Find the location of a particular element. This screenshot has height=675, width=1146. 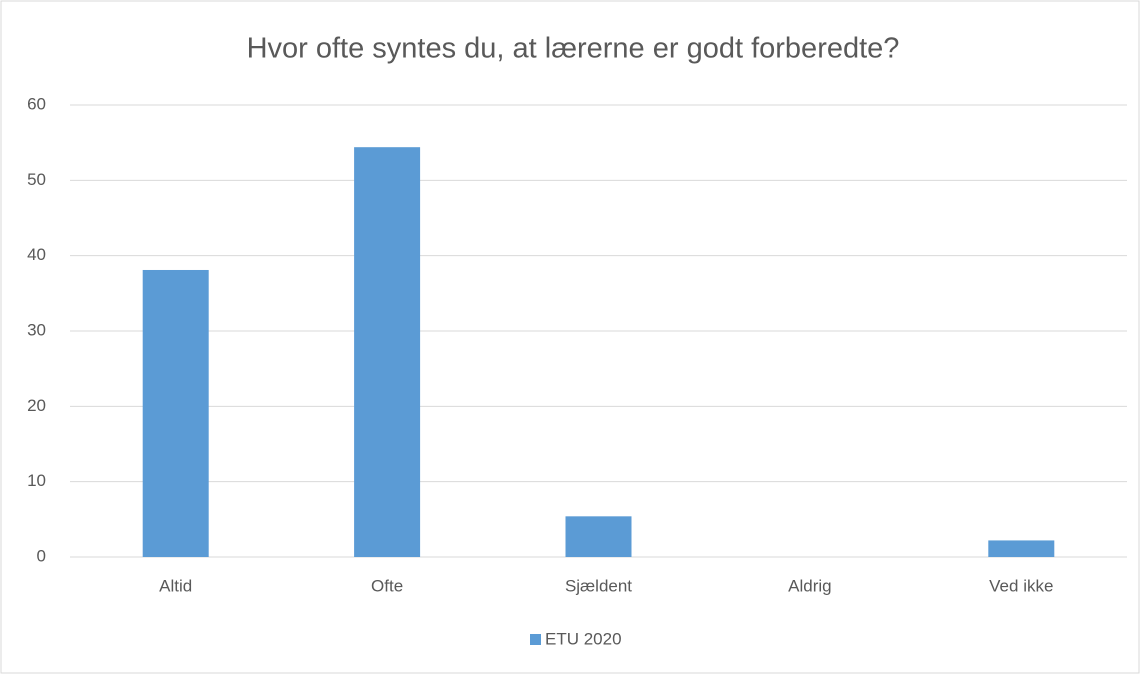

y-tick-label: 50 is located at coordinates (36, 179).